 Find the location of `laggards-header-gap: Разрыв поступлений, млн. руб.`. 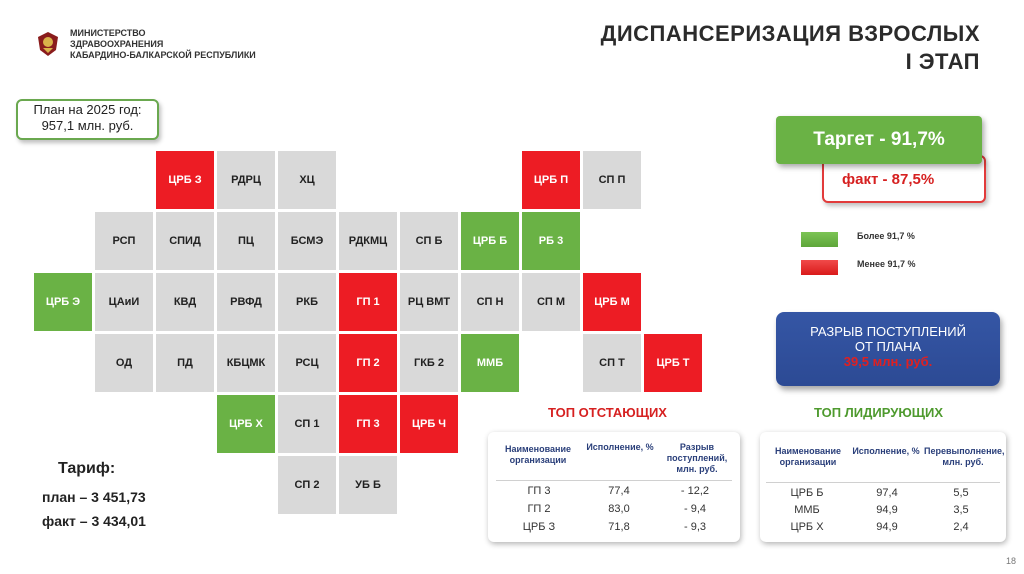

laggards-header-gap: Разрыв поступлений, млн. руб. is located at coordinates (697, 458).